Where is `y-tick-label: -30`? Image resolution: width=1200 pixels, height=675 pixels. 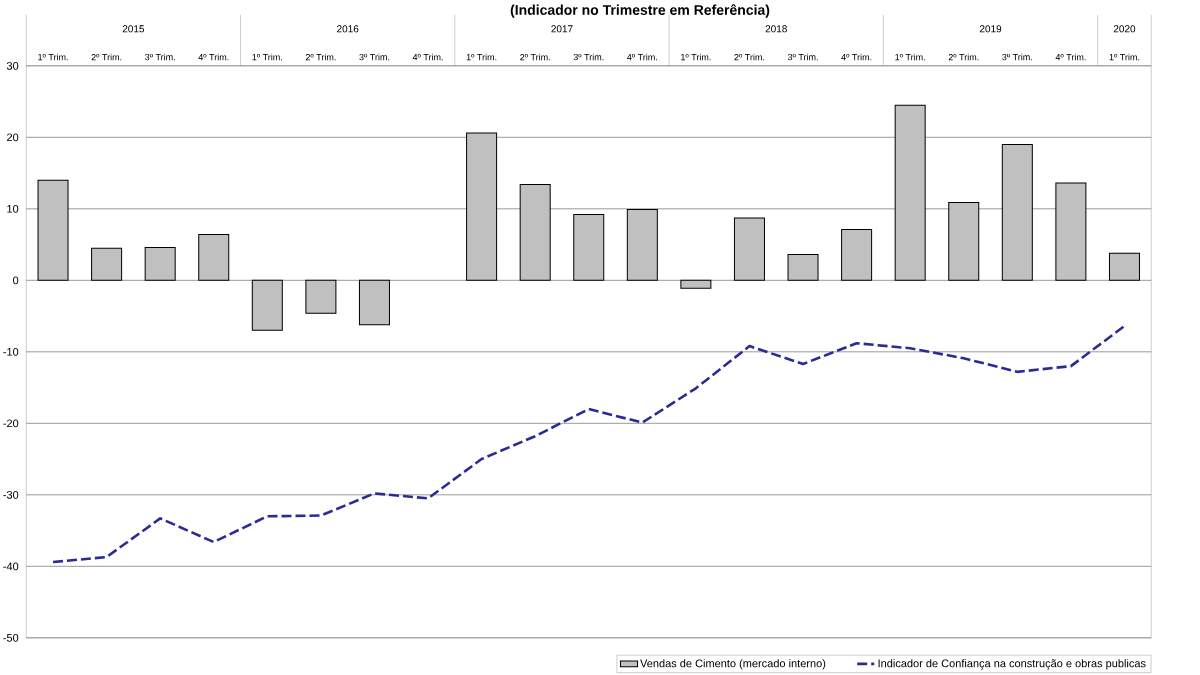 y-tick-label: -30 is located at coordinates (11, 494).